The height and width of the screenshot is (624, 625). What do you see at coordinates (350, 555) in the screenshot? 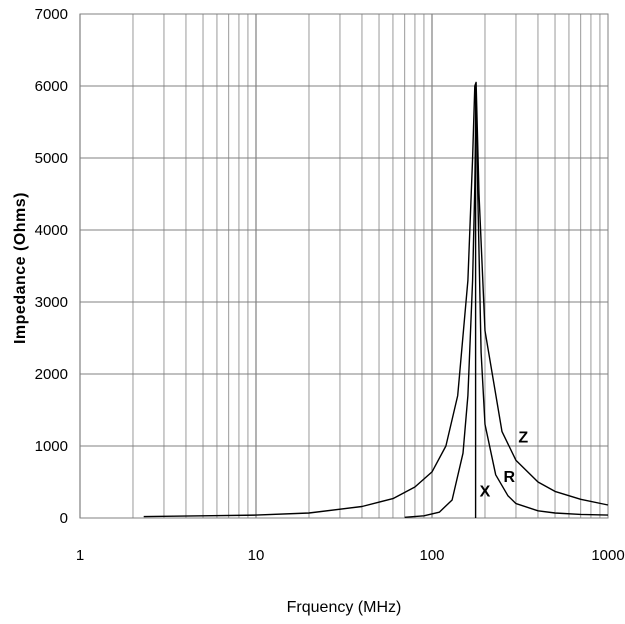
I see `x-tick-labels: 1 10 100 1000` at bounding box center [350, 555].